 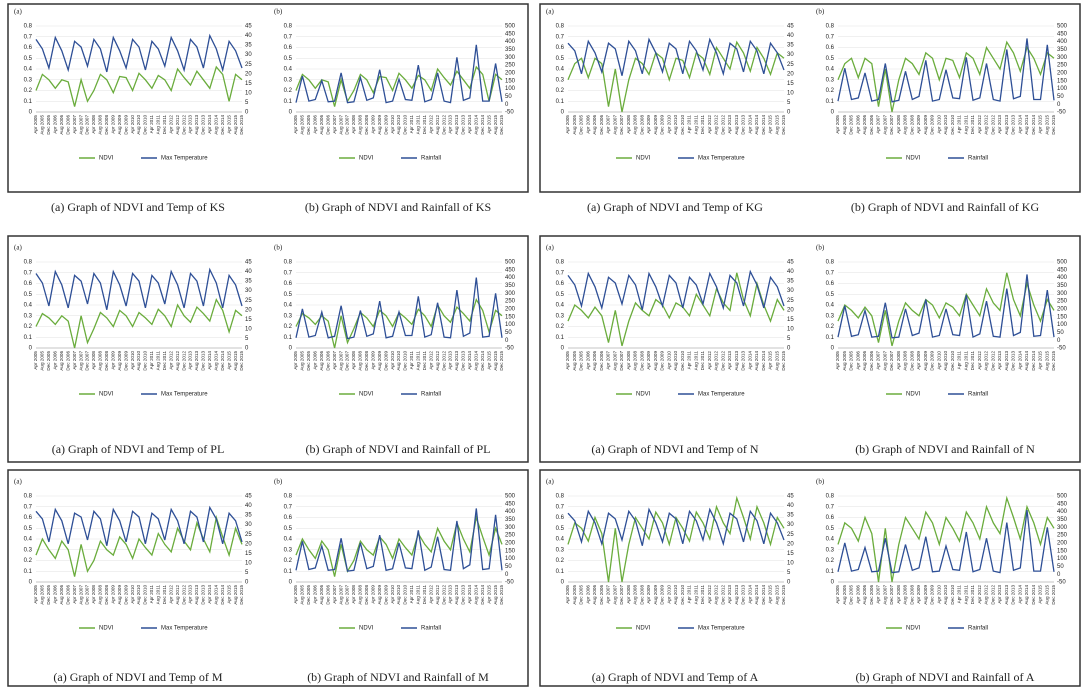 What do you see at coordinates (830, 37) in the screenshot?
I see `y-tick-label: 0.7` at bounding box center [830, 37].